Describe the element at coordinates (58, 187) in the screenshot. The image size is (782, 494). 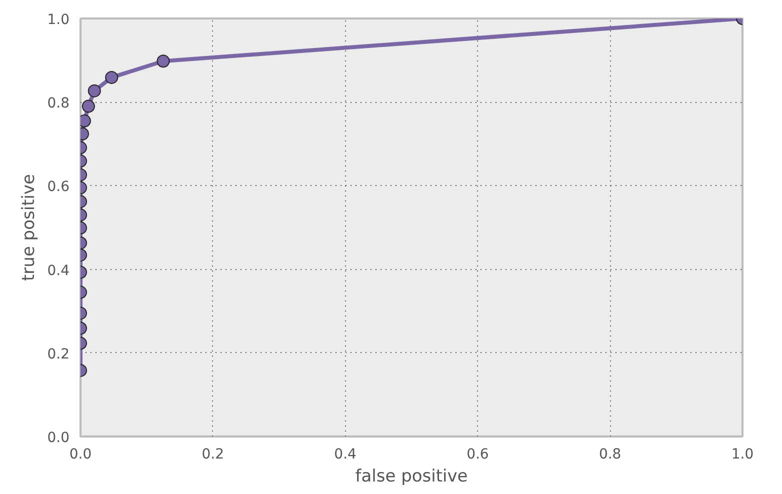
I see `y-tick-label: 0.6` at that location.